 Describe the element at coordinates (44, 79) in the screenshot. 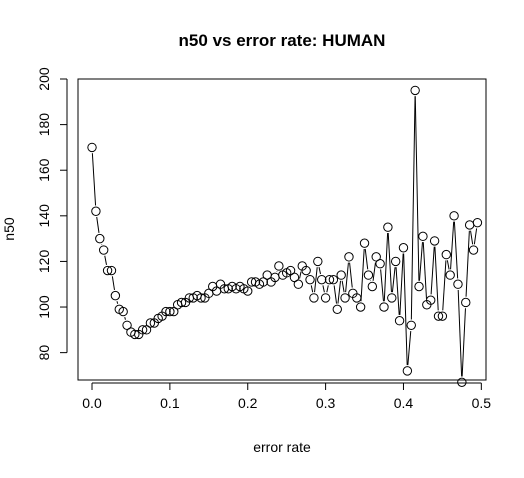

I see `y-tick-label: 200` at that location.